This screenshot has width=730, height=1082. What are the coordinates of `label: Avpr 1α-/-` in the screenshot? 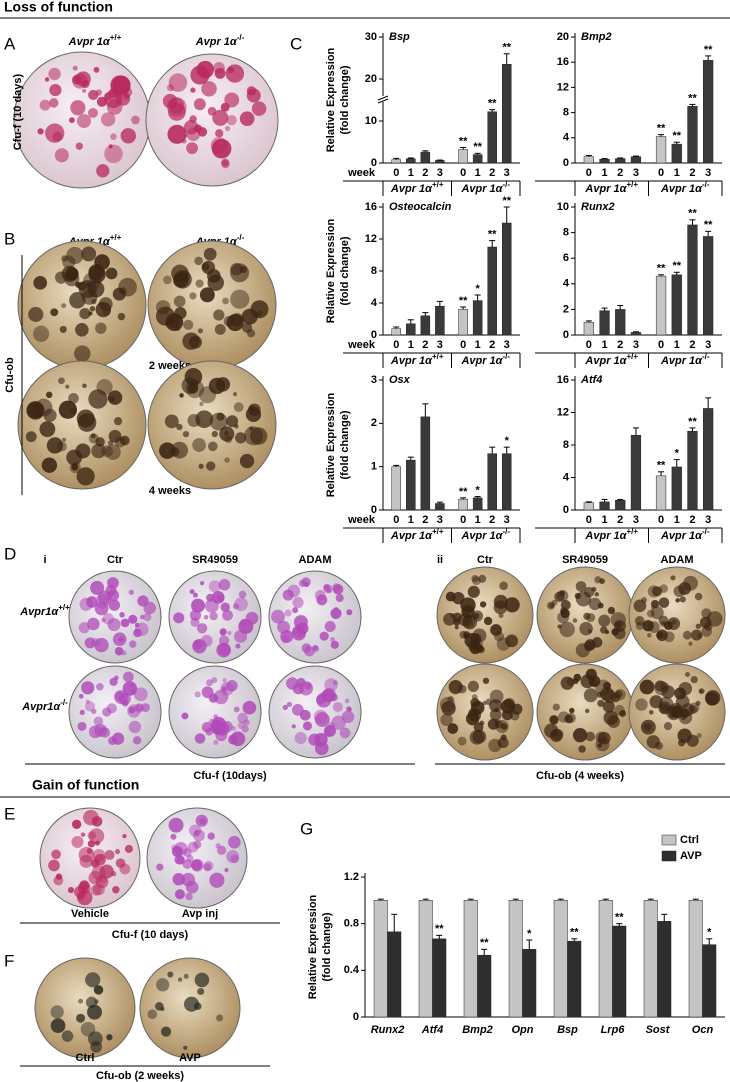 It's located at (220, 40).